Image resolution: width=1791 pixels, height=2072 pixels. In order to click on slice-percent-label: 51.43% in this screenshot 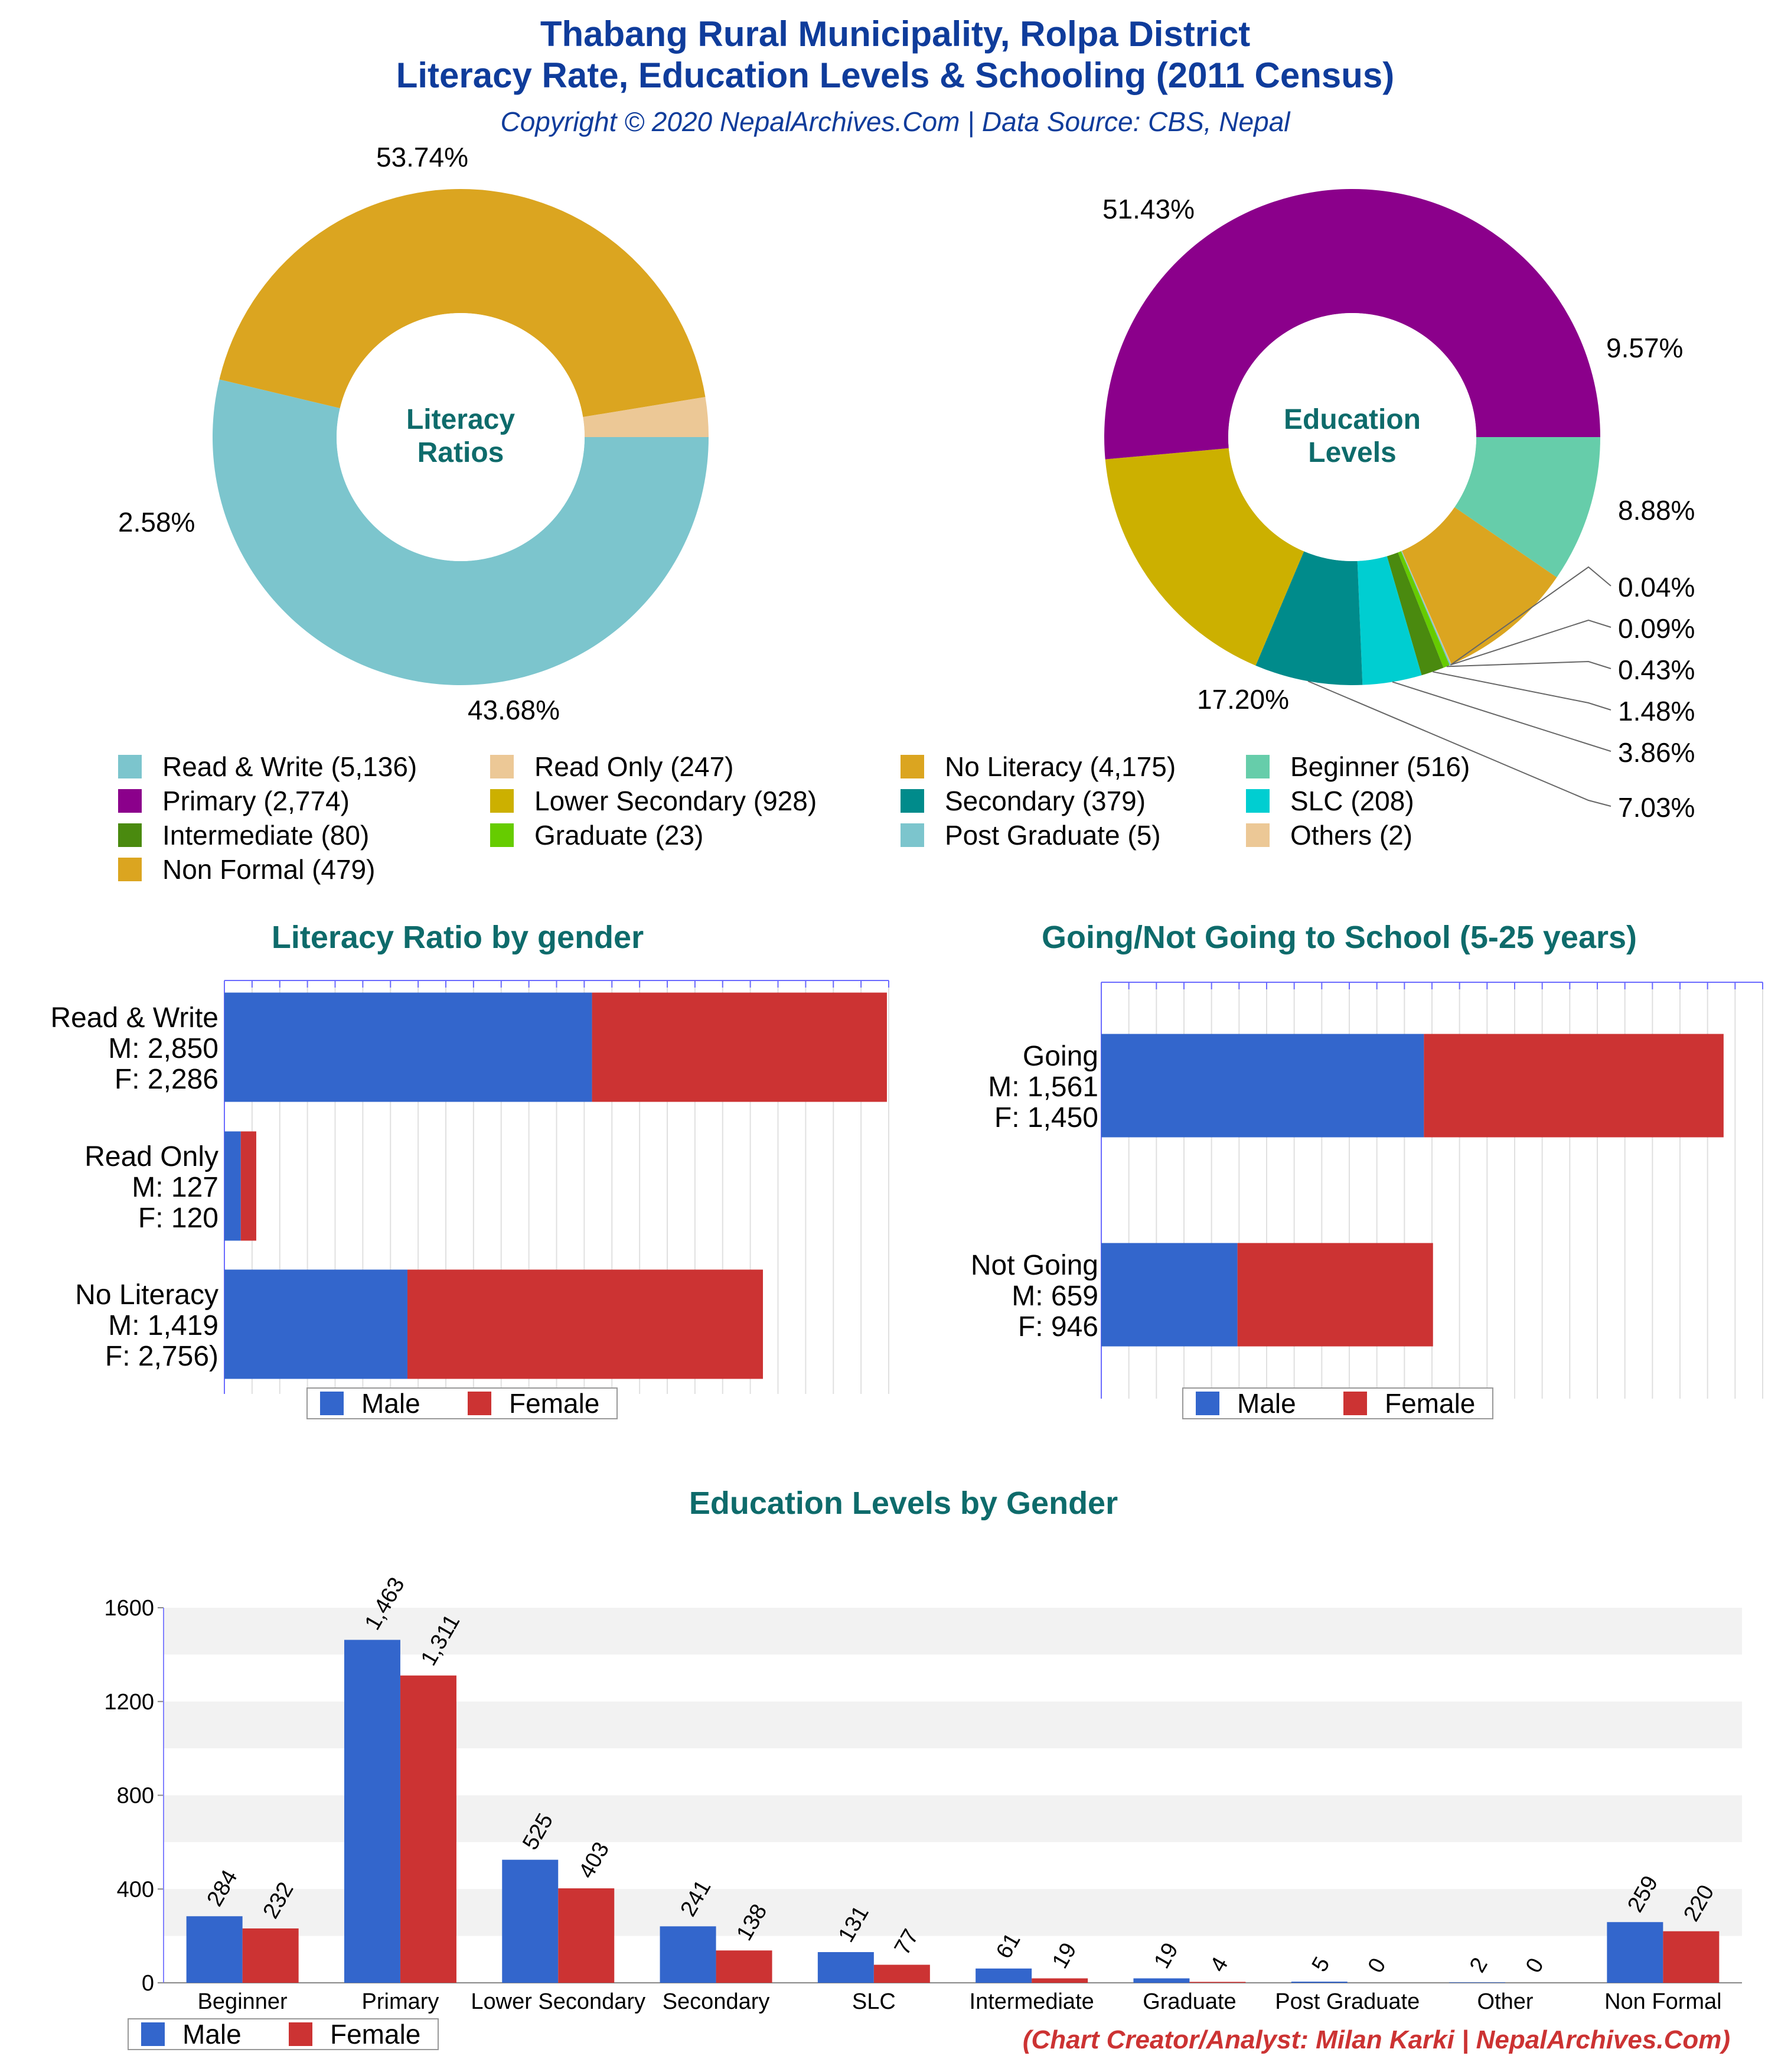, I will do `click(1148, 209)`.